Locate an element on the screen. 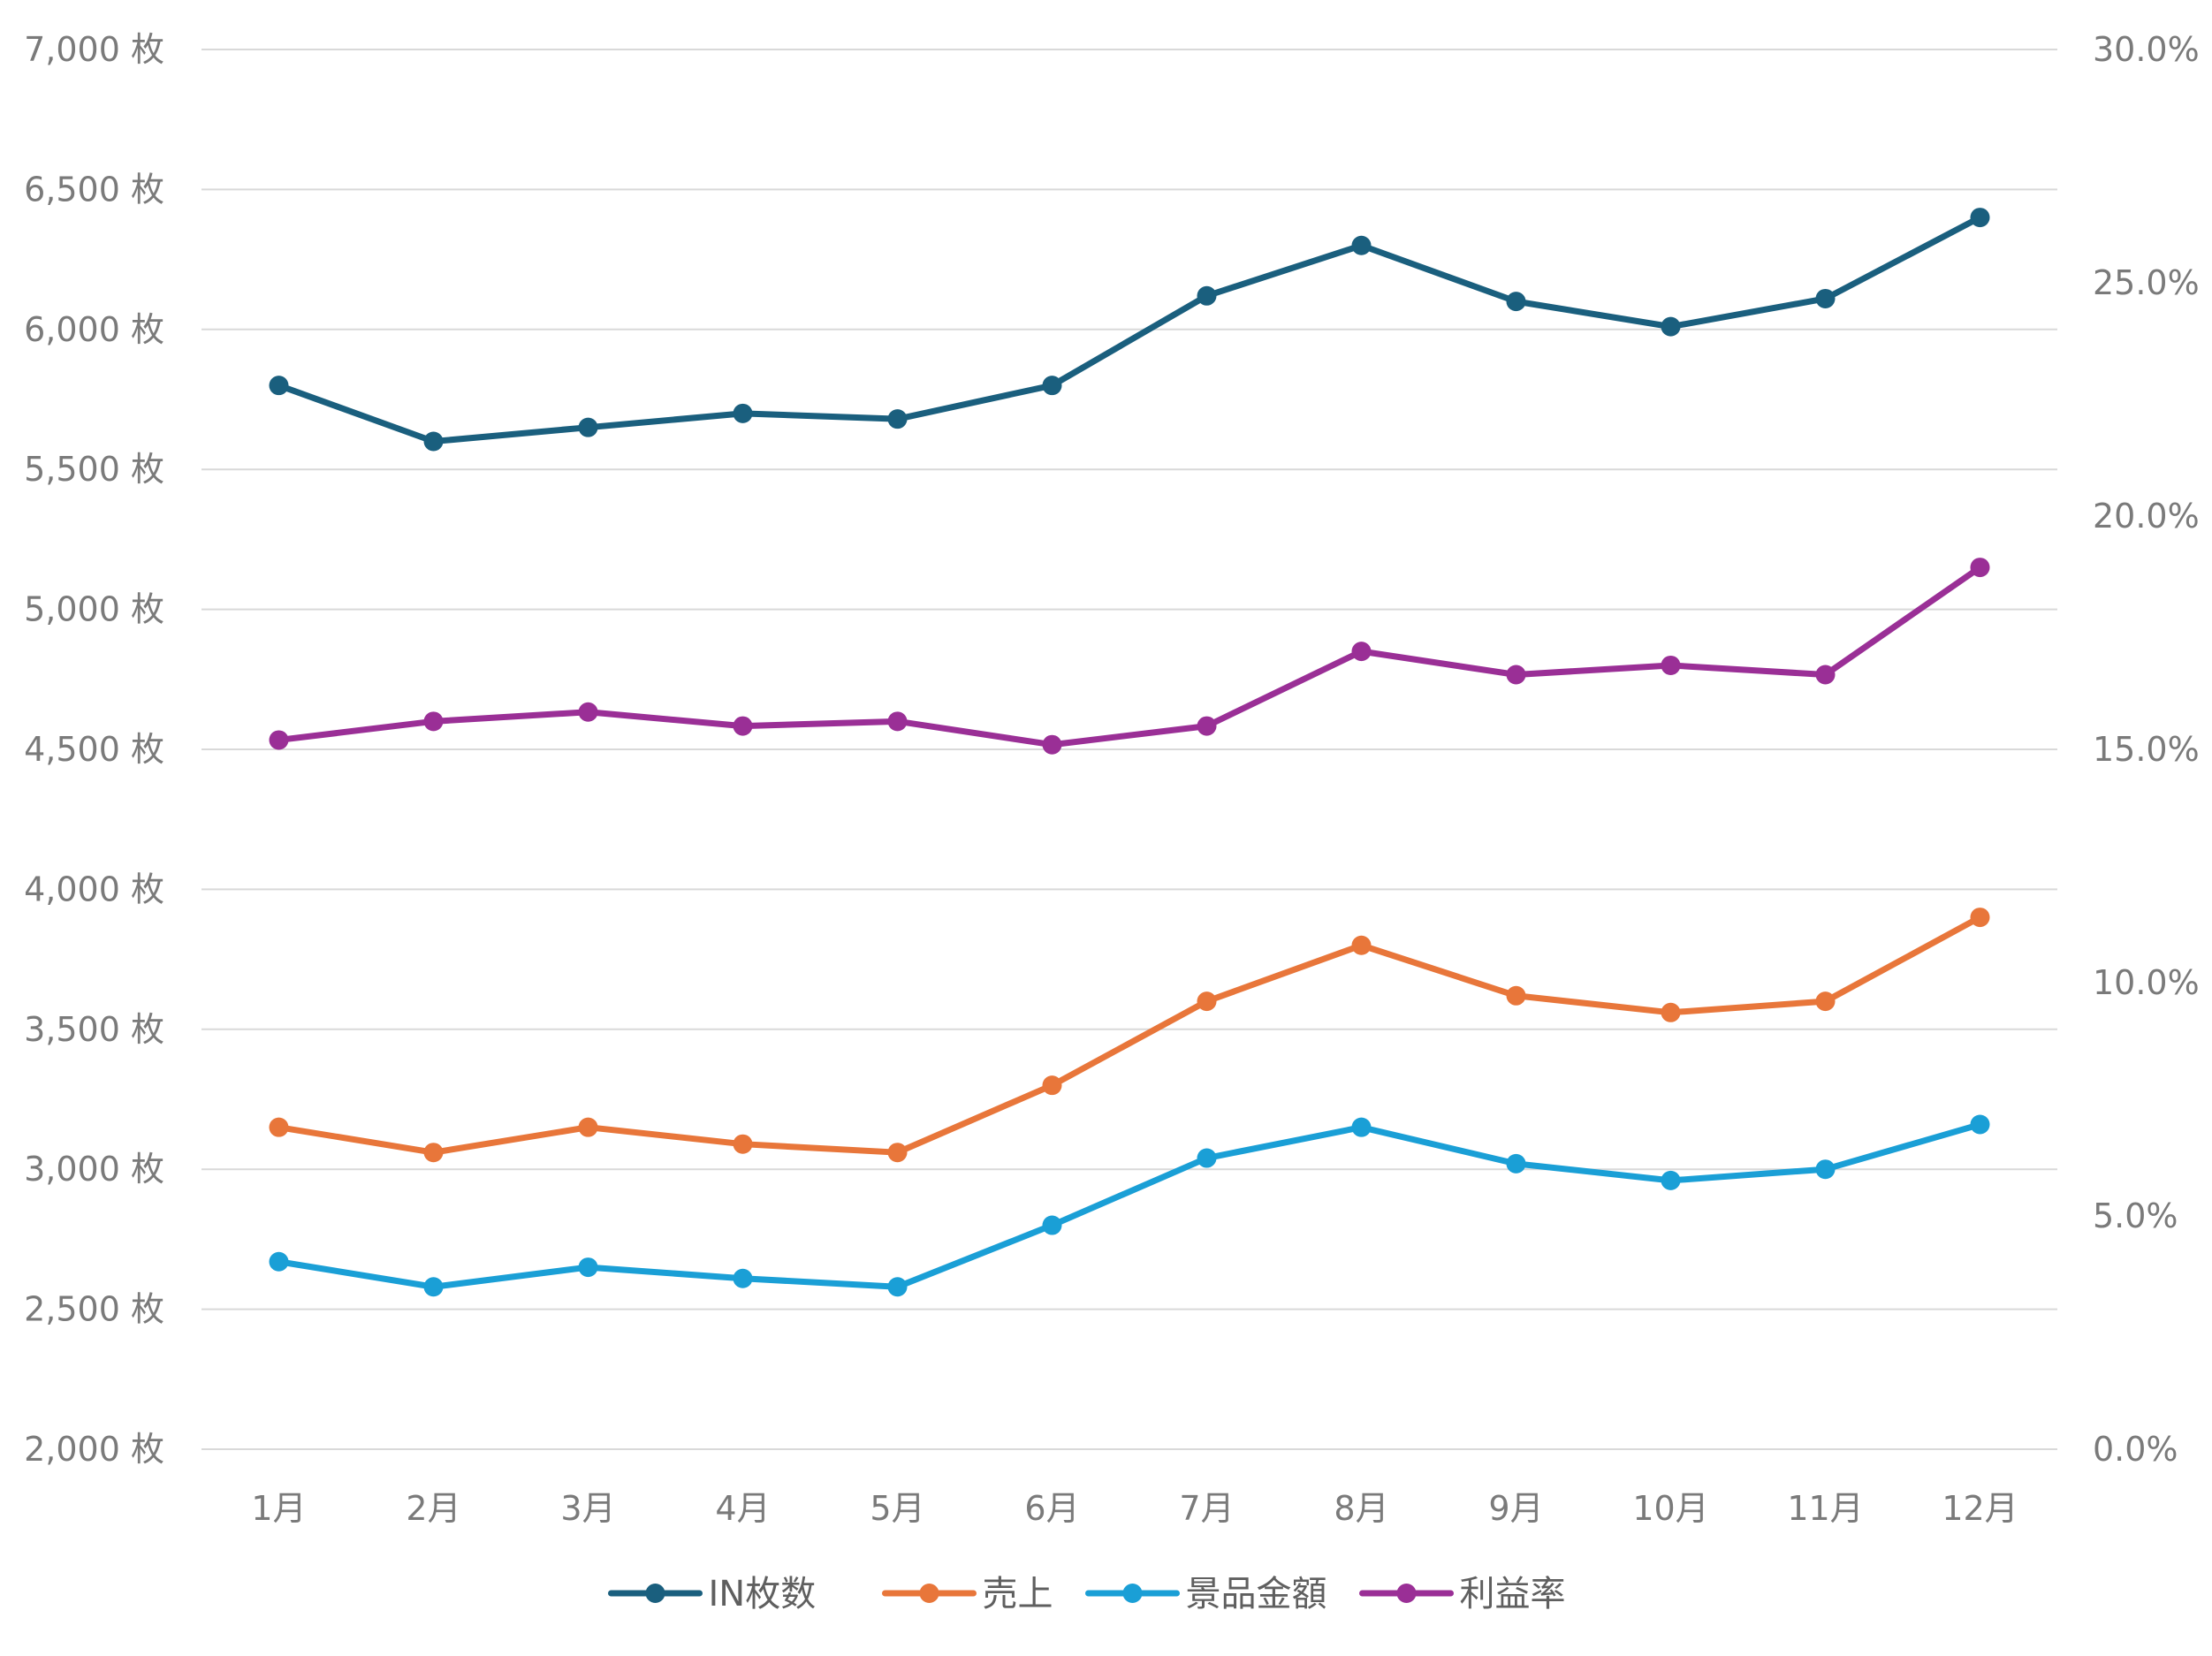 The height and width of the screenshot is (1656, 2212). x-tick-label: 11月 is located at coordinates (1825, 1508).